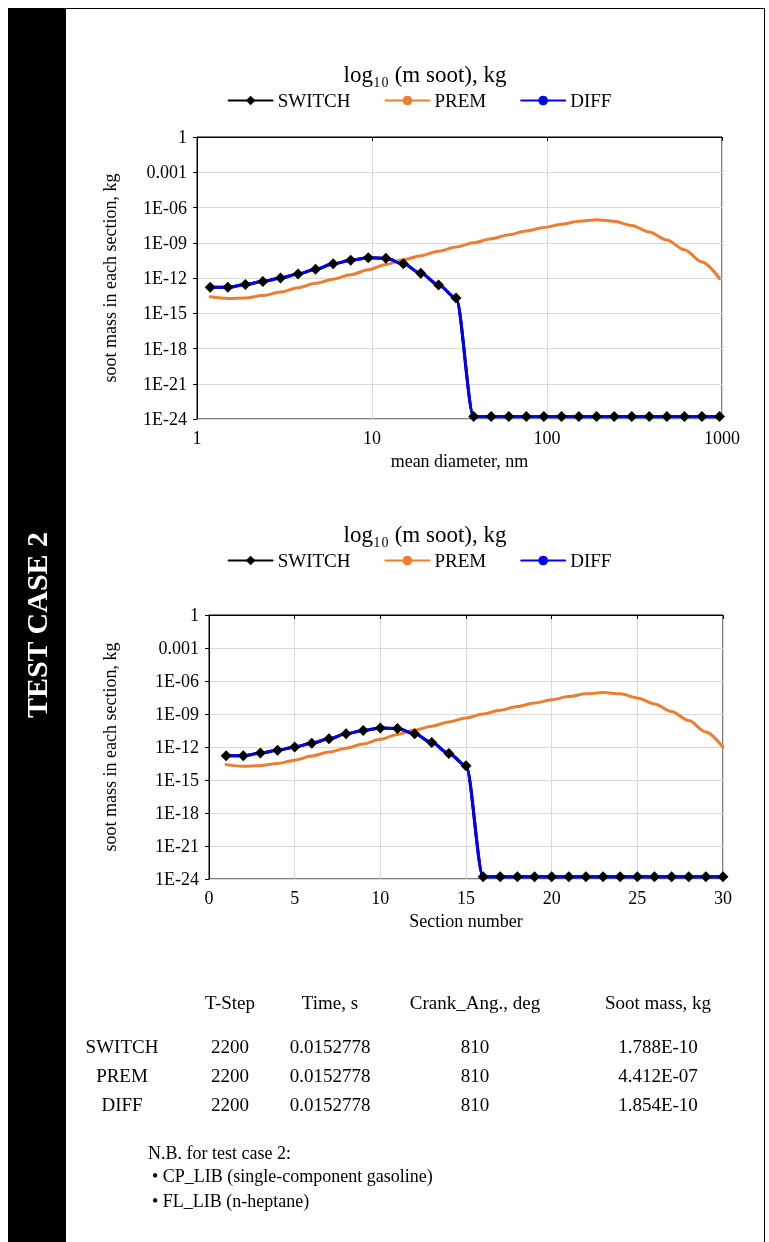 Image resolution: width=769 pixels, height=1242 pixels. What do you see at coordinates (658, 1104) in the screenshot?
I see `text: 1.854E-10` at bounding box center [658, 1104].